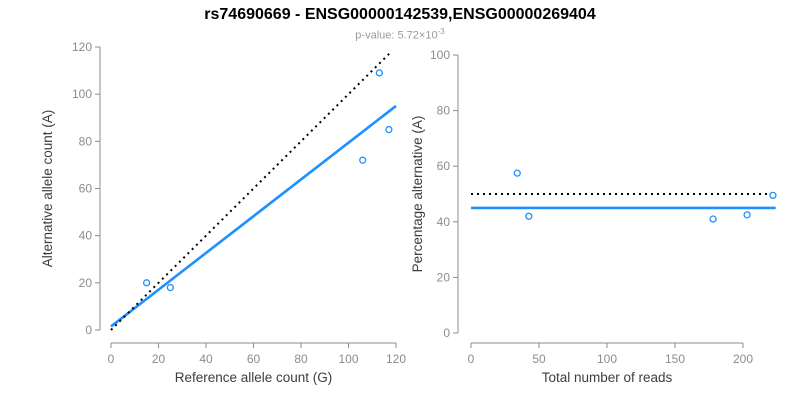 This screenshot has height=400, width=800. What do you see at coordinates (441, 31) in the screenshot?
I see `p-value-exponent: -3` at bounding box center [441, 31].